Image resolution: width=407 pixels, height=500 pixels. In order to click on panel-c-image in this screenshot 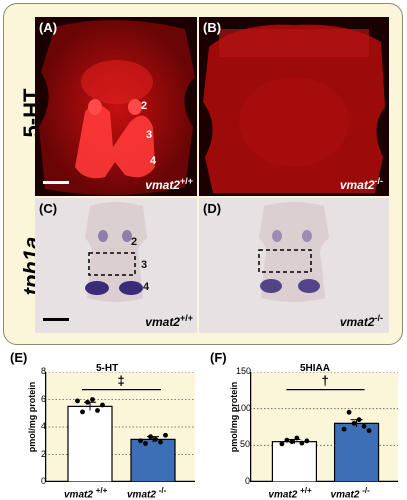, I will do `click(116, 265)`.